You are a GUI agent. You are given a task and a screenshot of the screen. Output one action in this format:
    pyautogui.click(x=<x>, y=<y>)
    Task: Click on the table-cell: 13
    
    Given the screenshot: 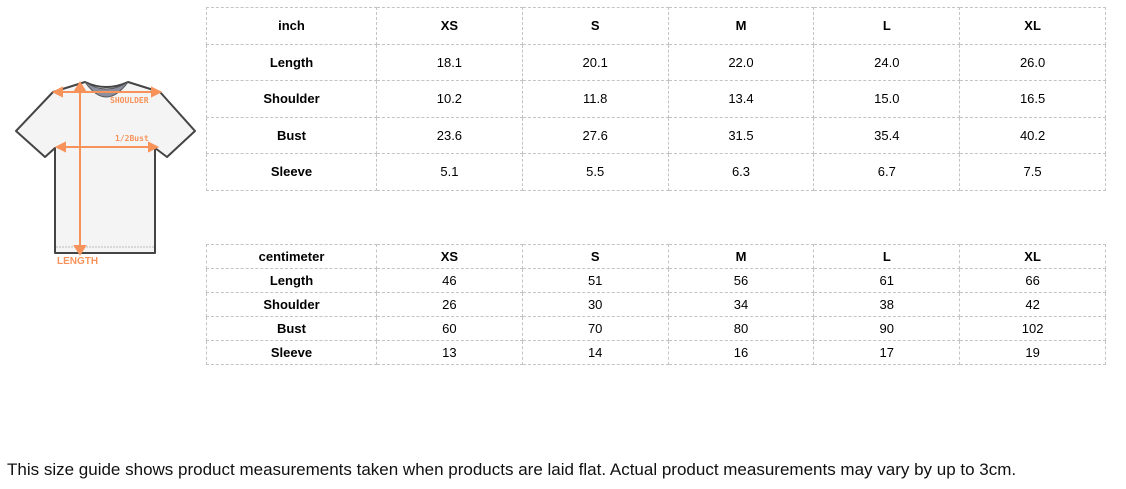 What is the action you would take?
    pyautogui.click(x=449, y=352)
    